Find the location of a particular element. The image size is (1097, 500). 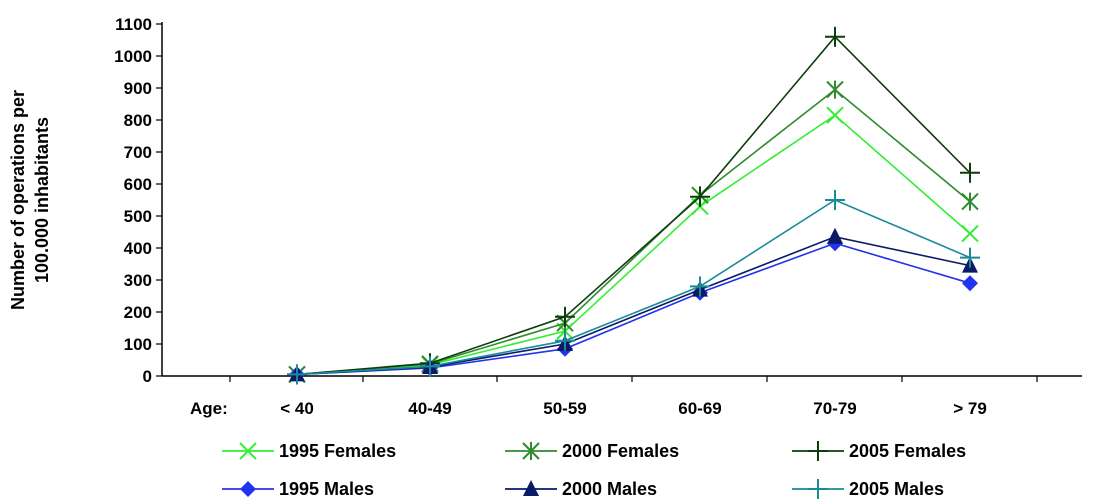

y-axis-label-line-1: Number of operations per is located at coordinates (18, 200).